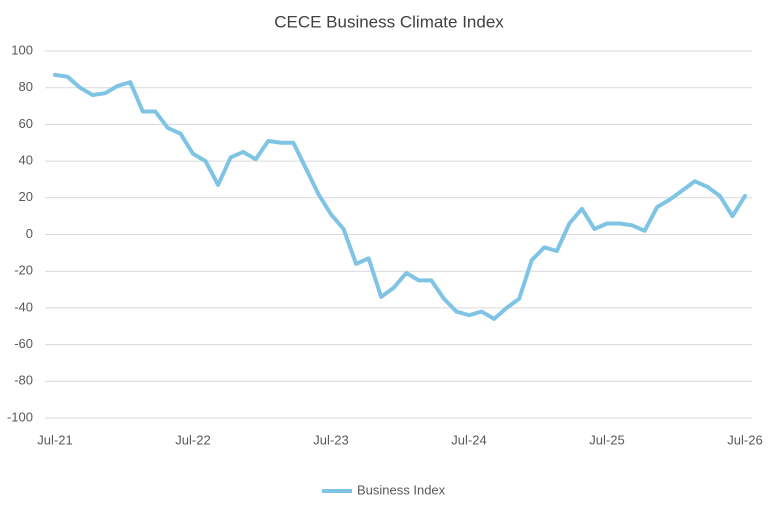  I want to click on y-tick-label: 0, so click(29, 233).